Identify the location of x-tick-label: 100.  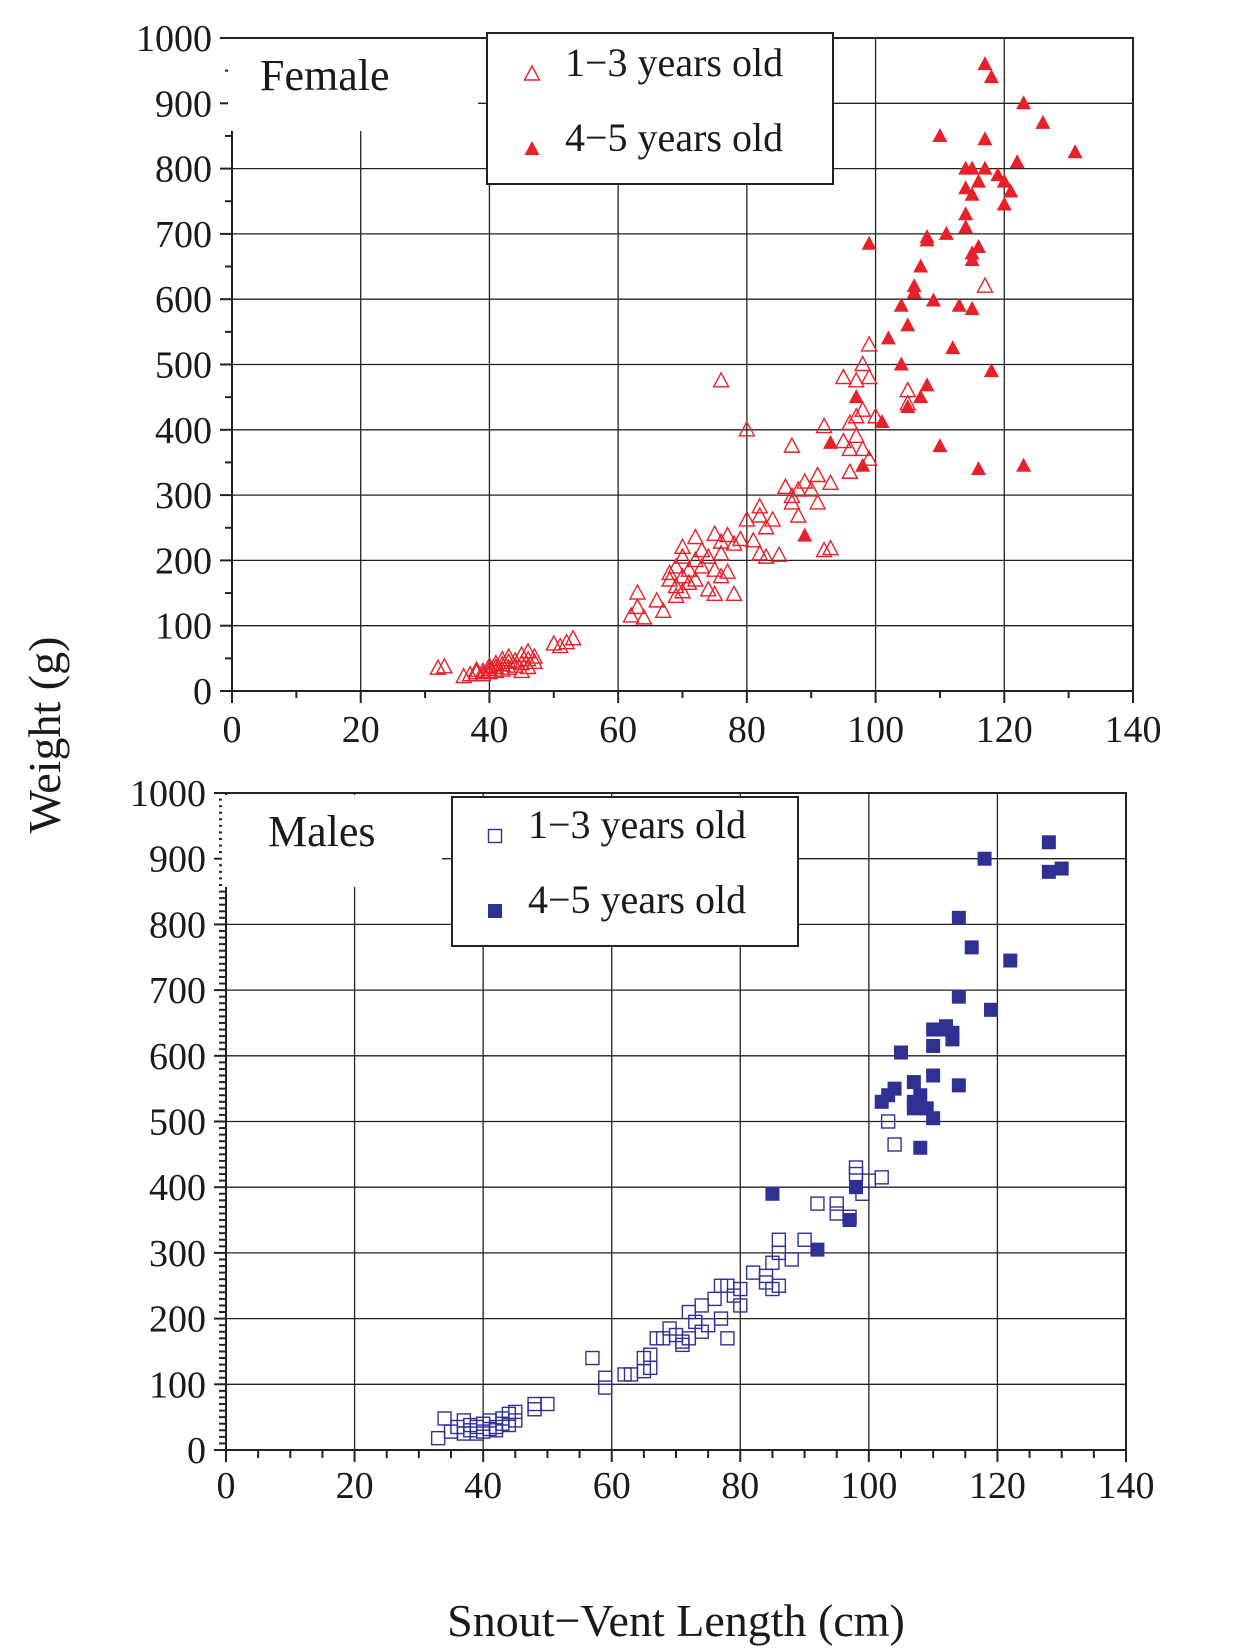
(875, 730).